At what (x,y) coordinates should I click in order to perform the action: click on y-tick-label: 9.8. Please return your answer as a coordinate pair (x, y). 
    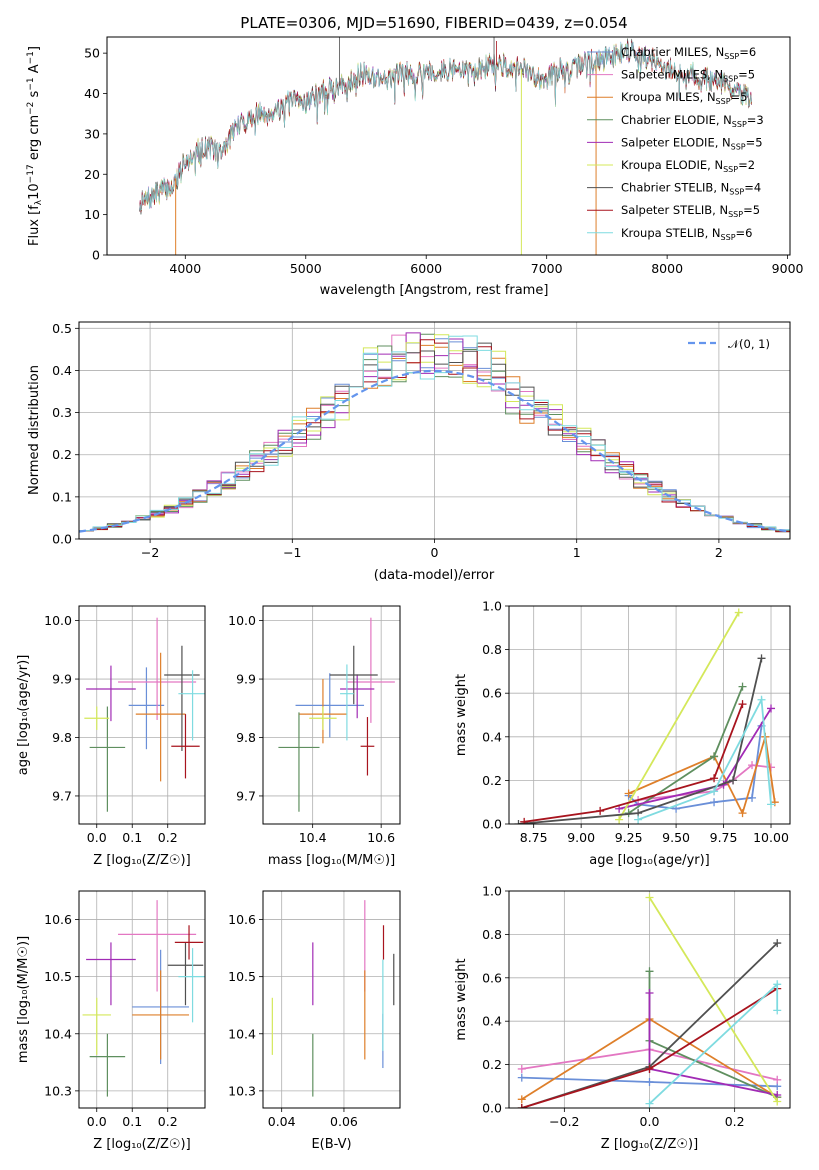
    Looking at the image, I should click on (62, 737).